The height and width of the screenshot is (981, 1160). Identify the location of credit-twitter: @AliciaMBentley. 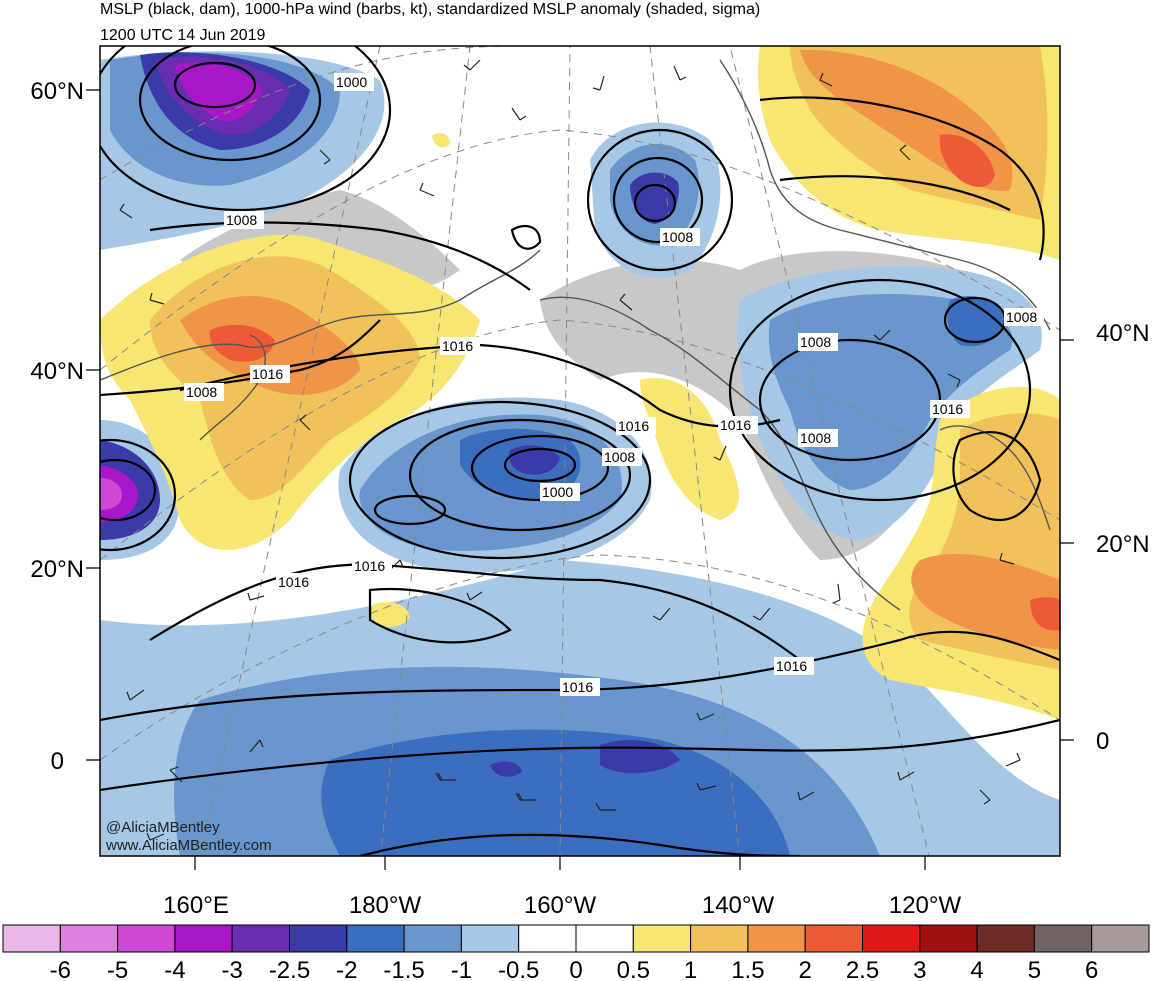
(163, 827).